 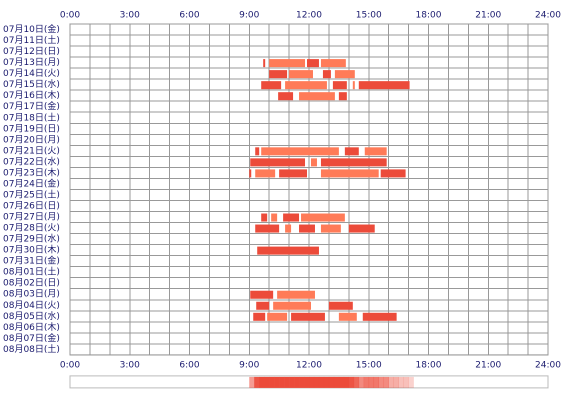 What do you see at coordinates (309, 365) in the screenshot?
I see `x-tick-label-bottom: 12:00` at bounding box center [309, 365].